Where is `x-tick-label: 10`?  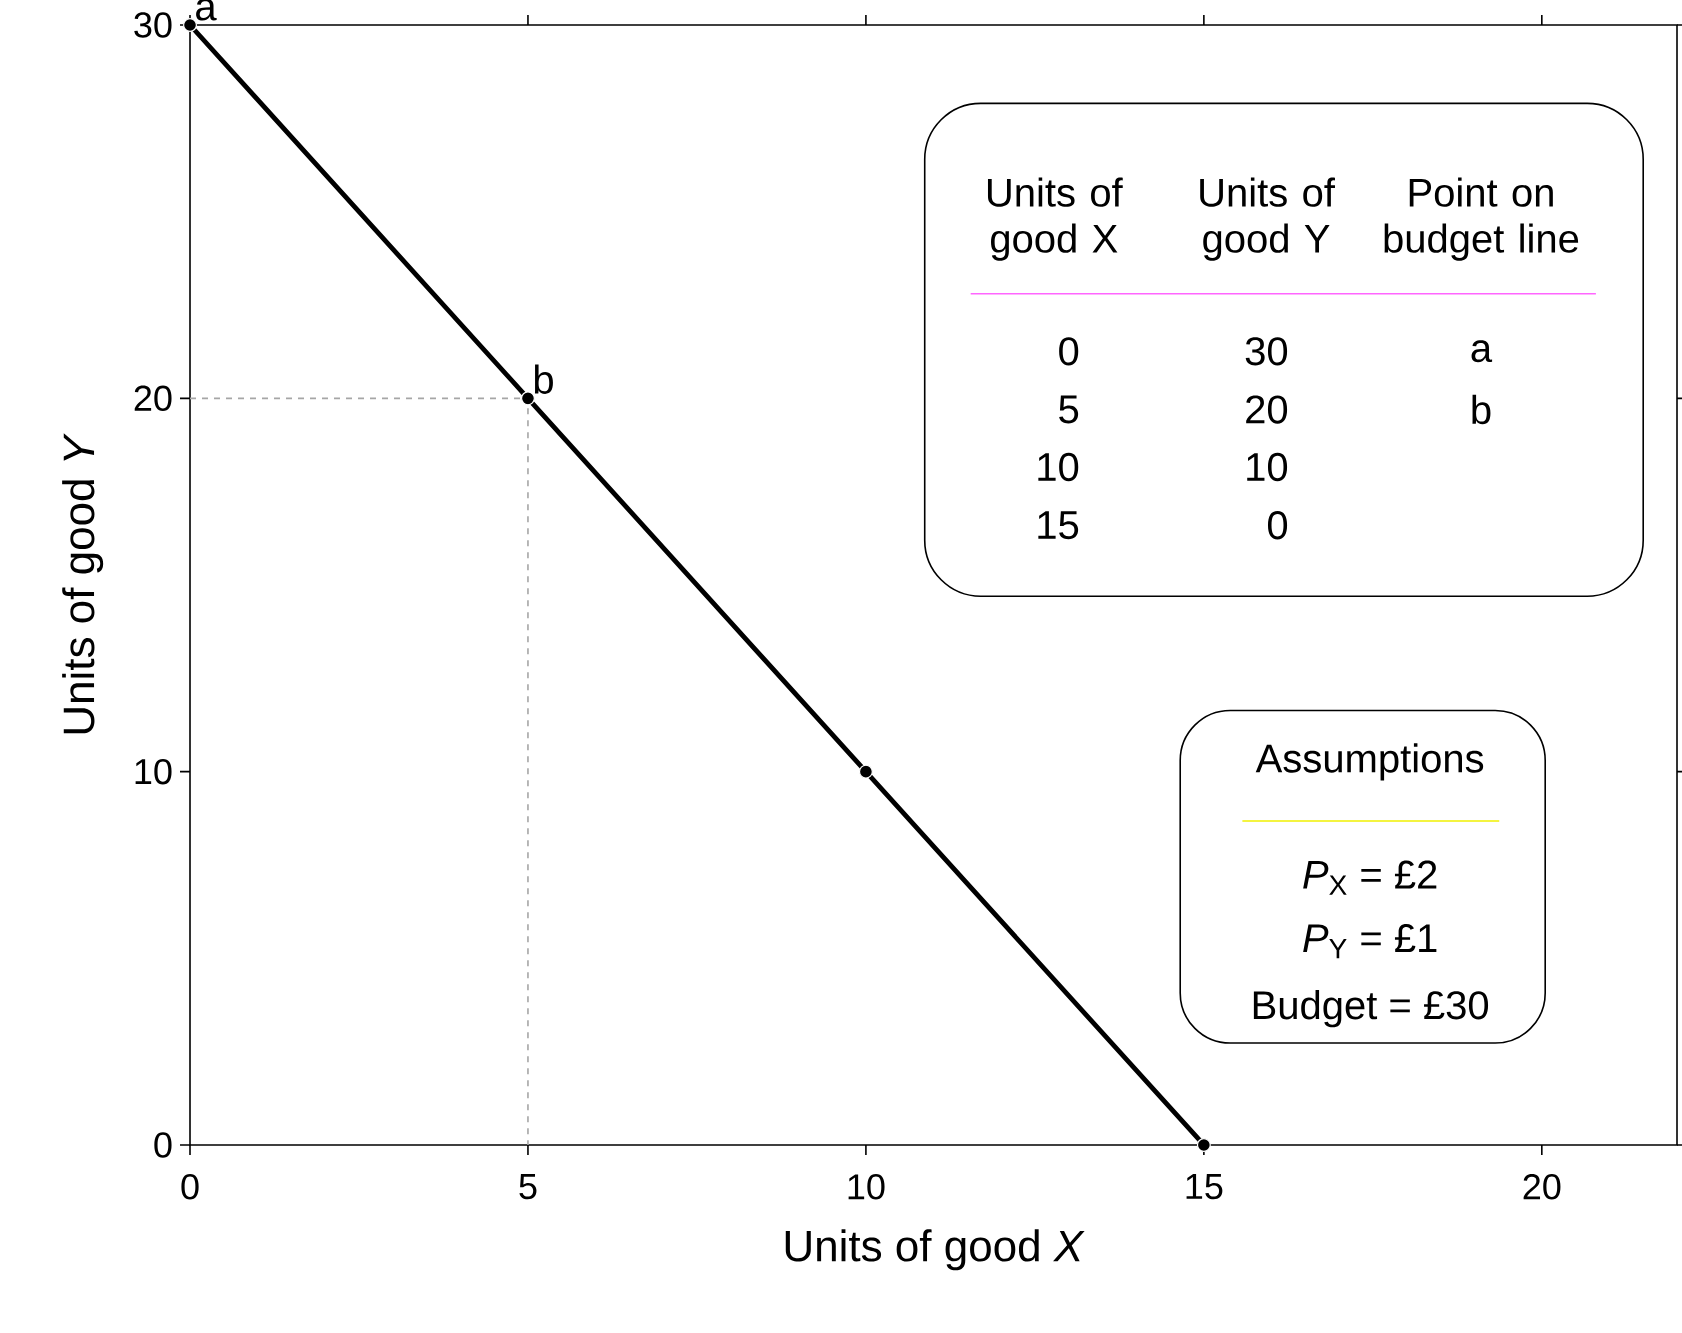
x-tick-label: 10 is located at coordinates (866, 1187).